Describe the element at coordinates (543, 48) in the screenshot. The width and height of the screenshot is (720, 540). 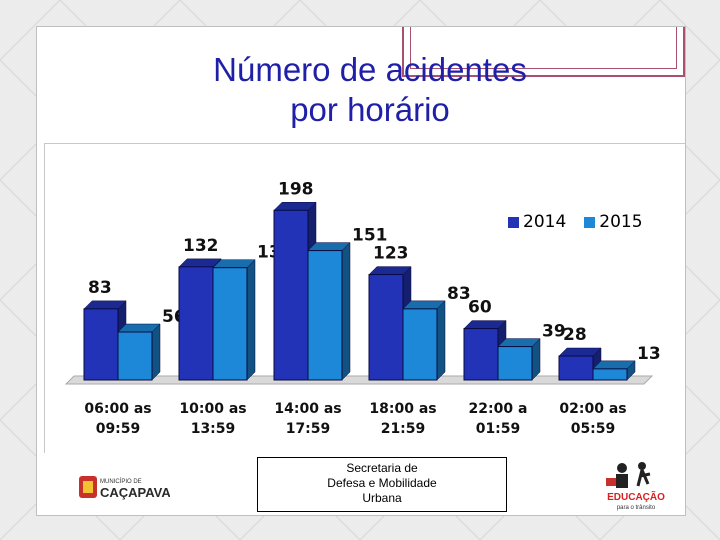
I see `corner-decoration-inner` at that location.